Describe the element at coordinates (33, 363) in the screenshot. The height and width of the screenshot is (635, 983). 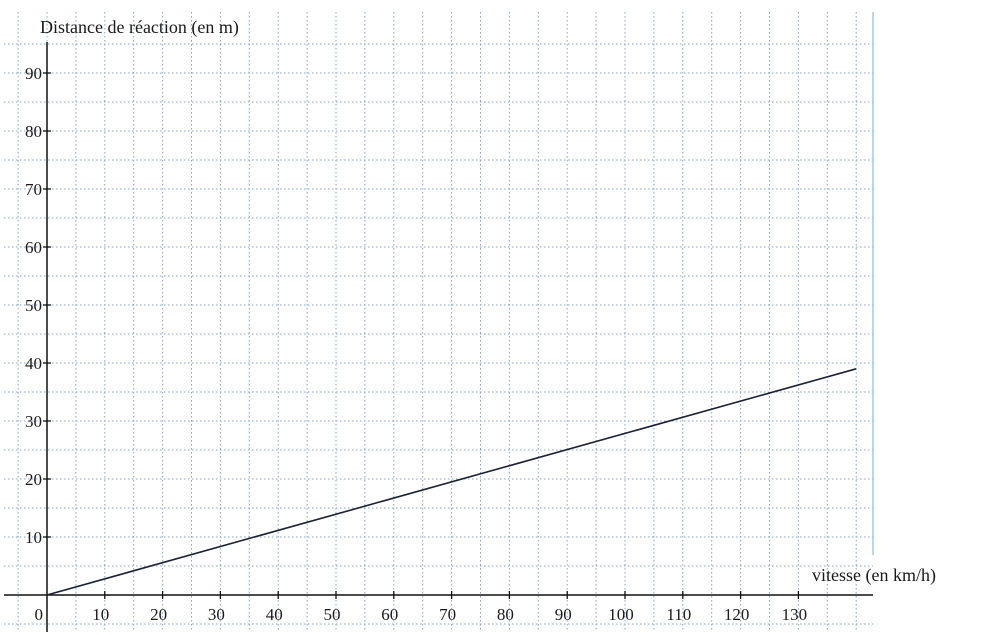
I see `y-tick-label: 40` at that location.